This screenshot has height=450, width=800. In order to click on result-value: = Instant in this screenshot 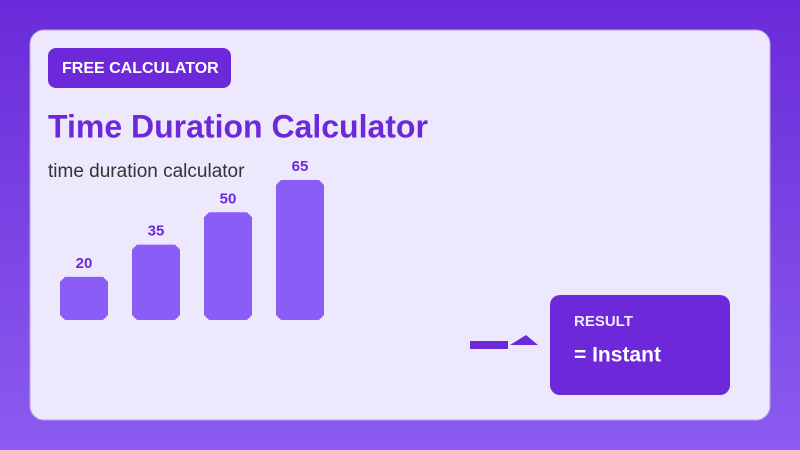, I will do `click(617, 355)`.